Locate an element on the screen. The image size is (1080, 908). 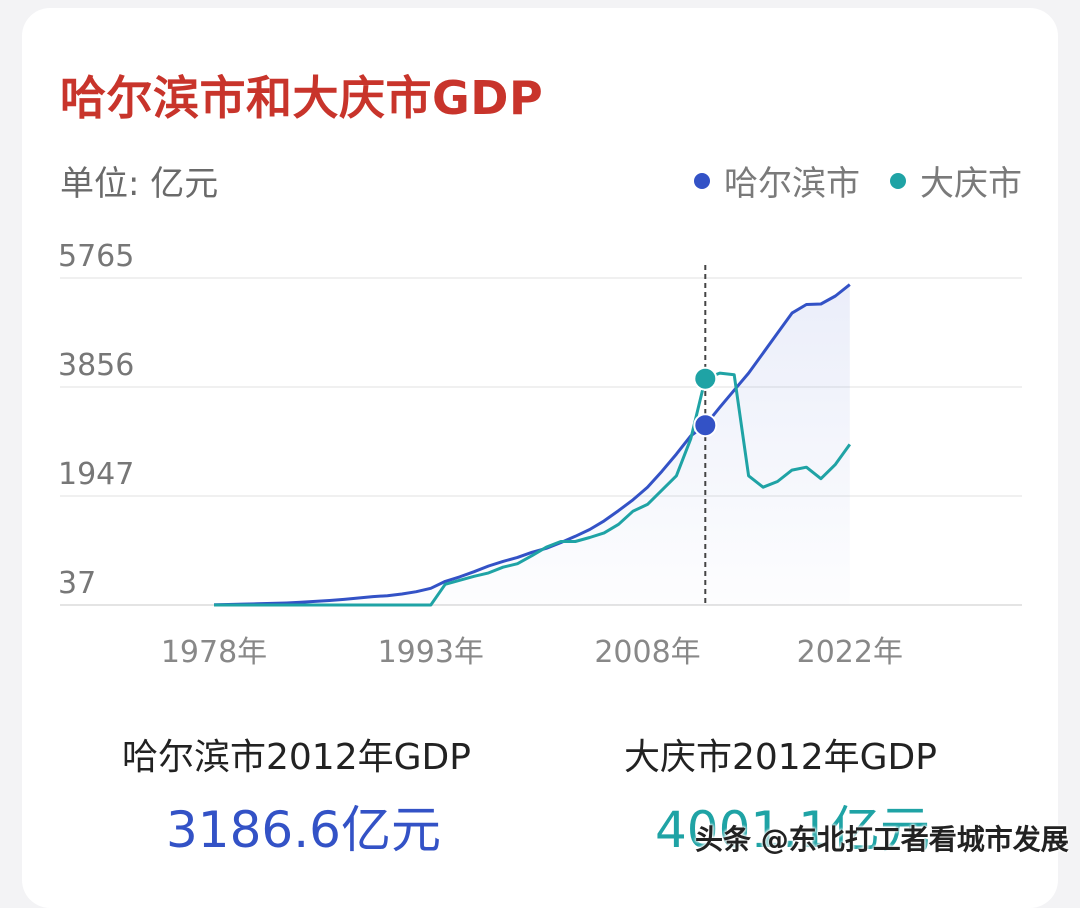
legend-label-daqing: 大庆市 is located at coordinates (971, 184).